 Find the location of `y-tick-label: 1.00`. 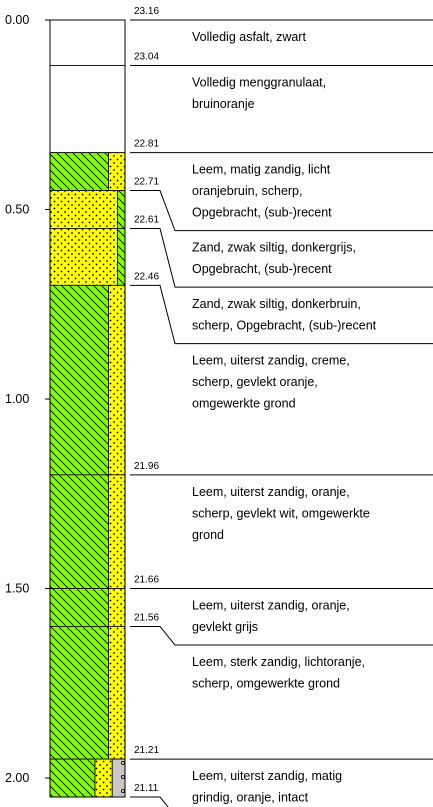

y-tick-label: 1.00 is located at coordinates (17, 399).